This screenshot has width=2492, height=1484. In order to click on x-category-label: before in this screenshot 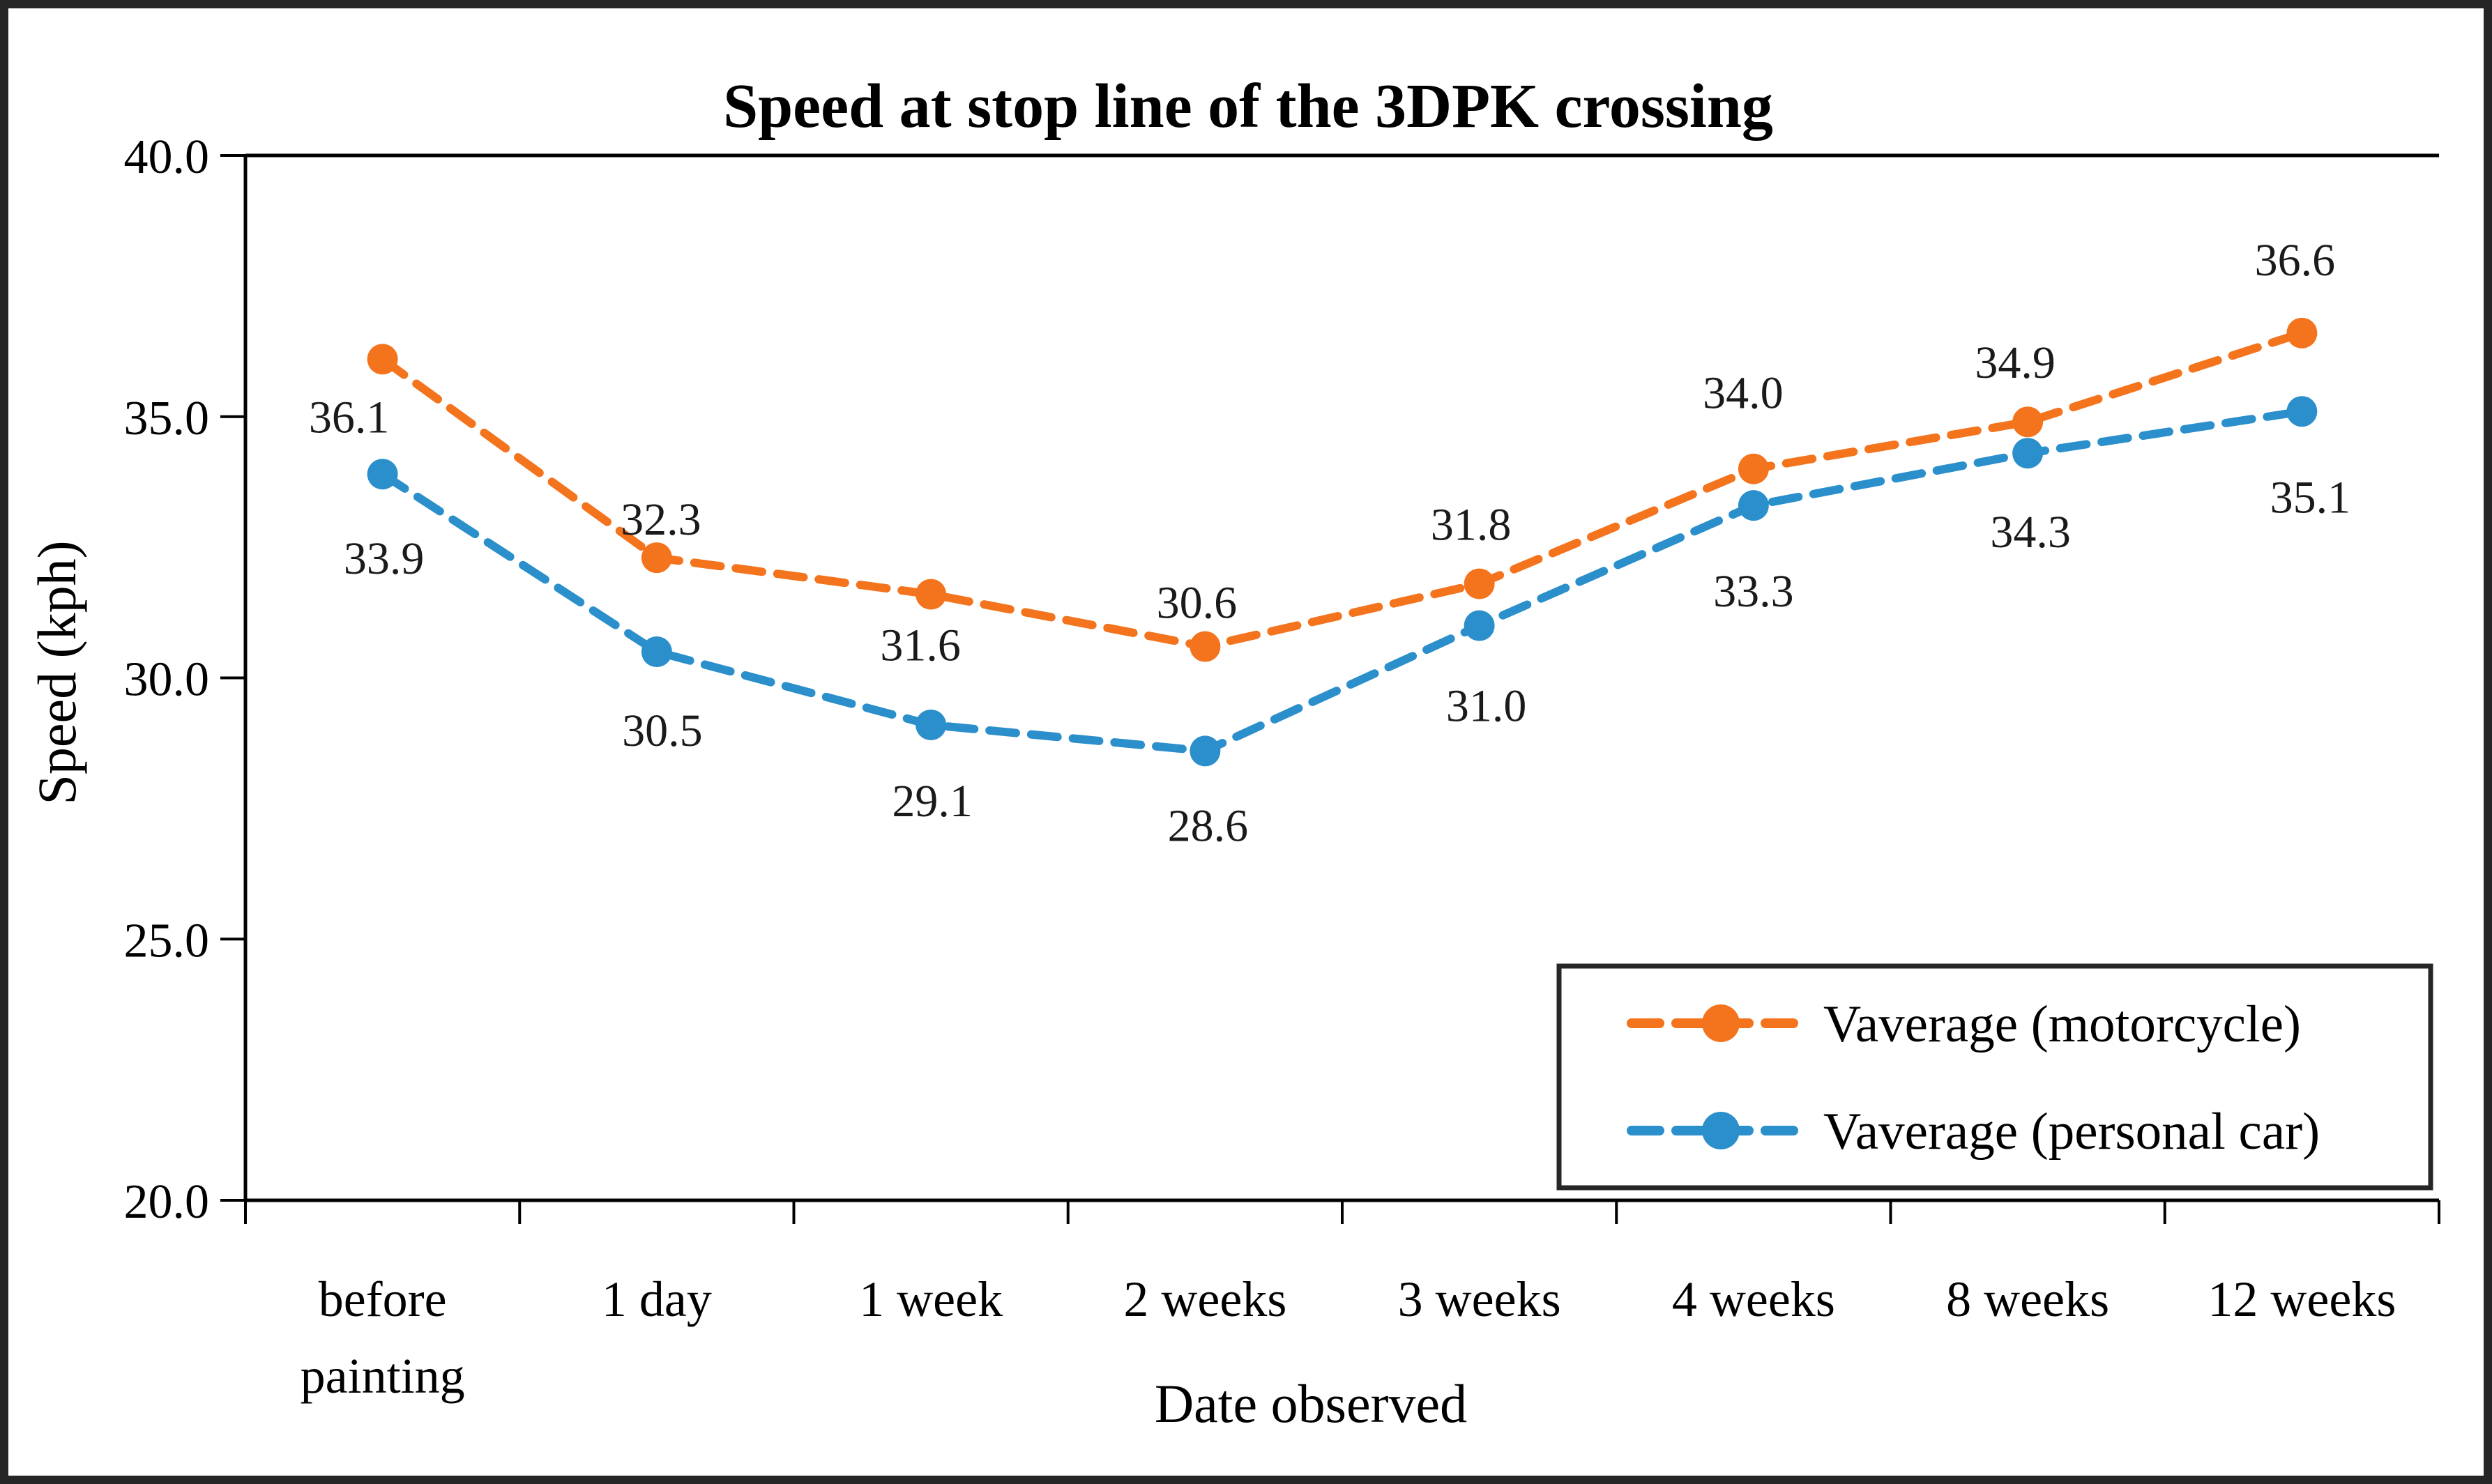, I will do `click(383, 1299)`.